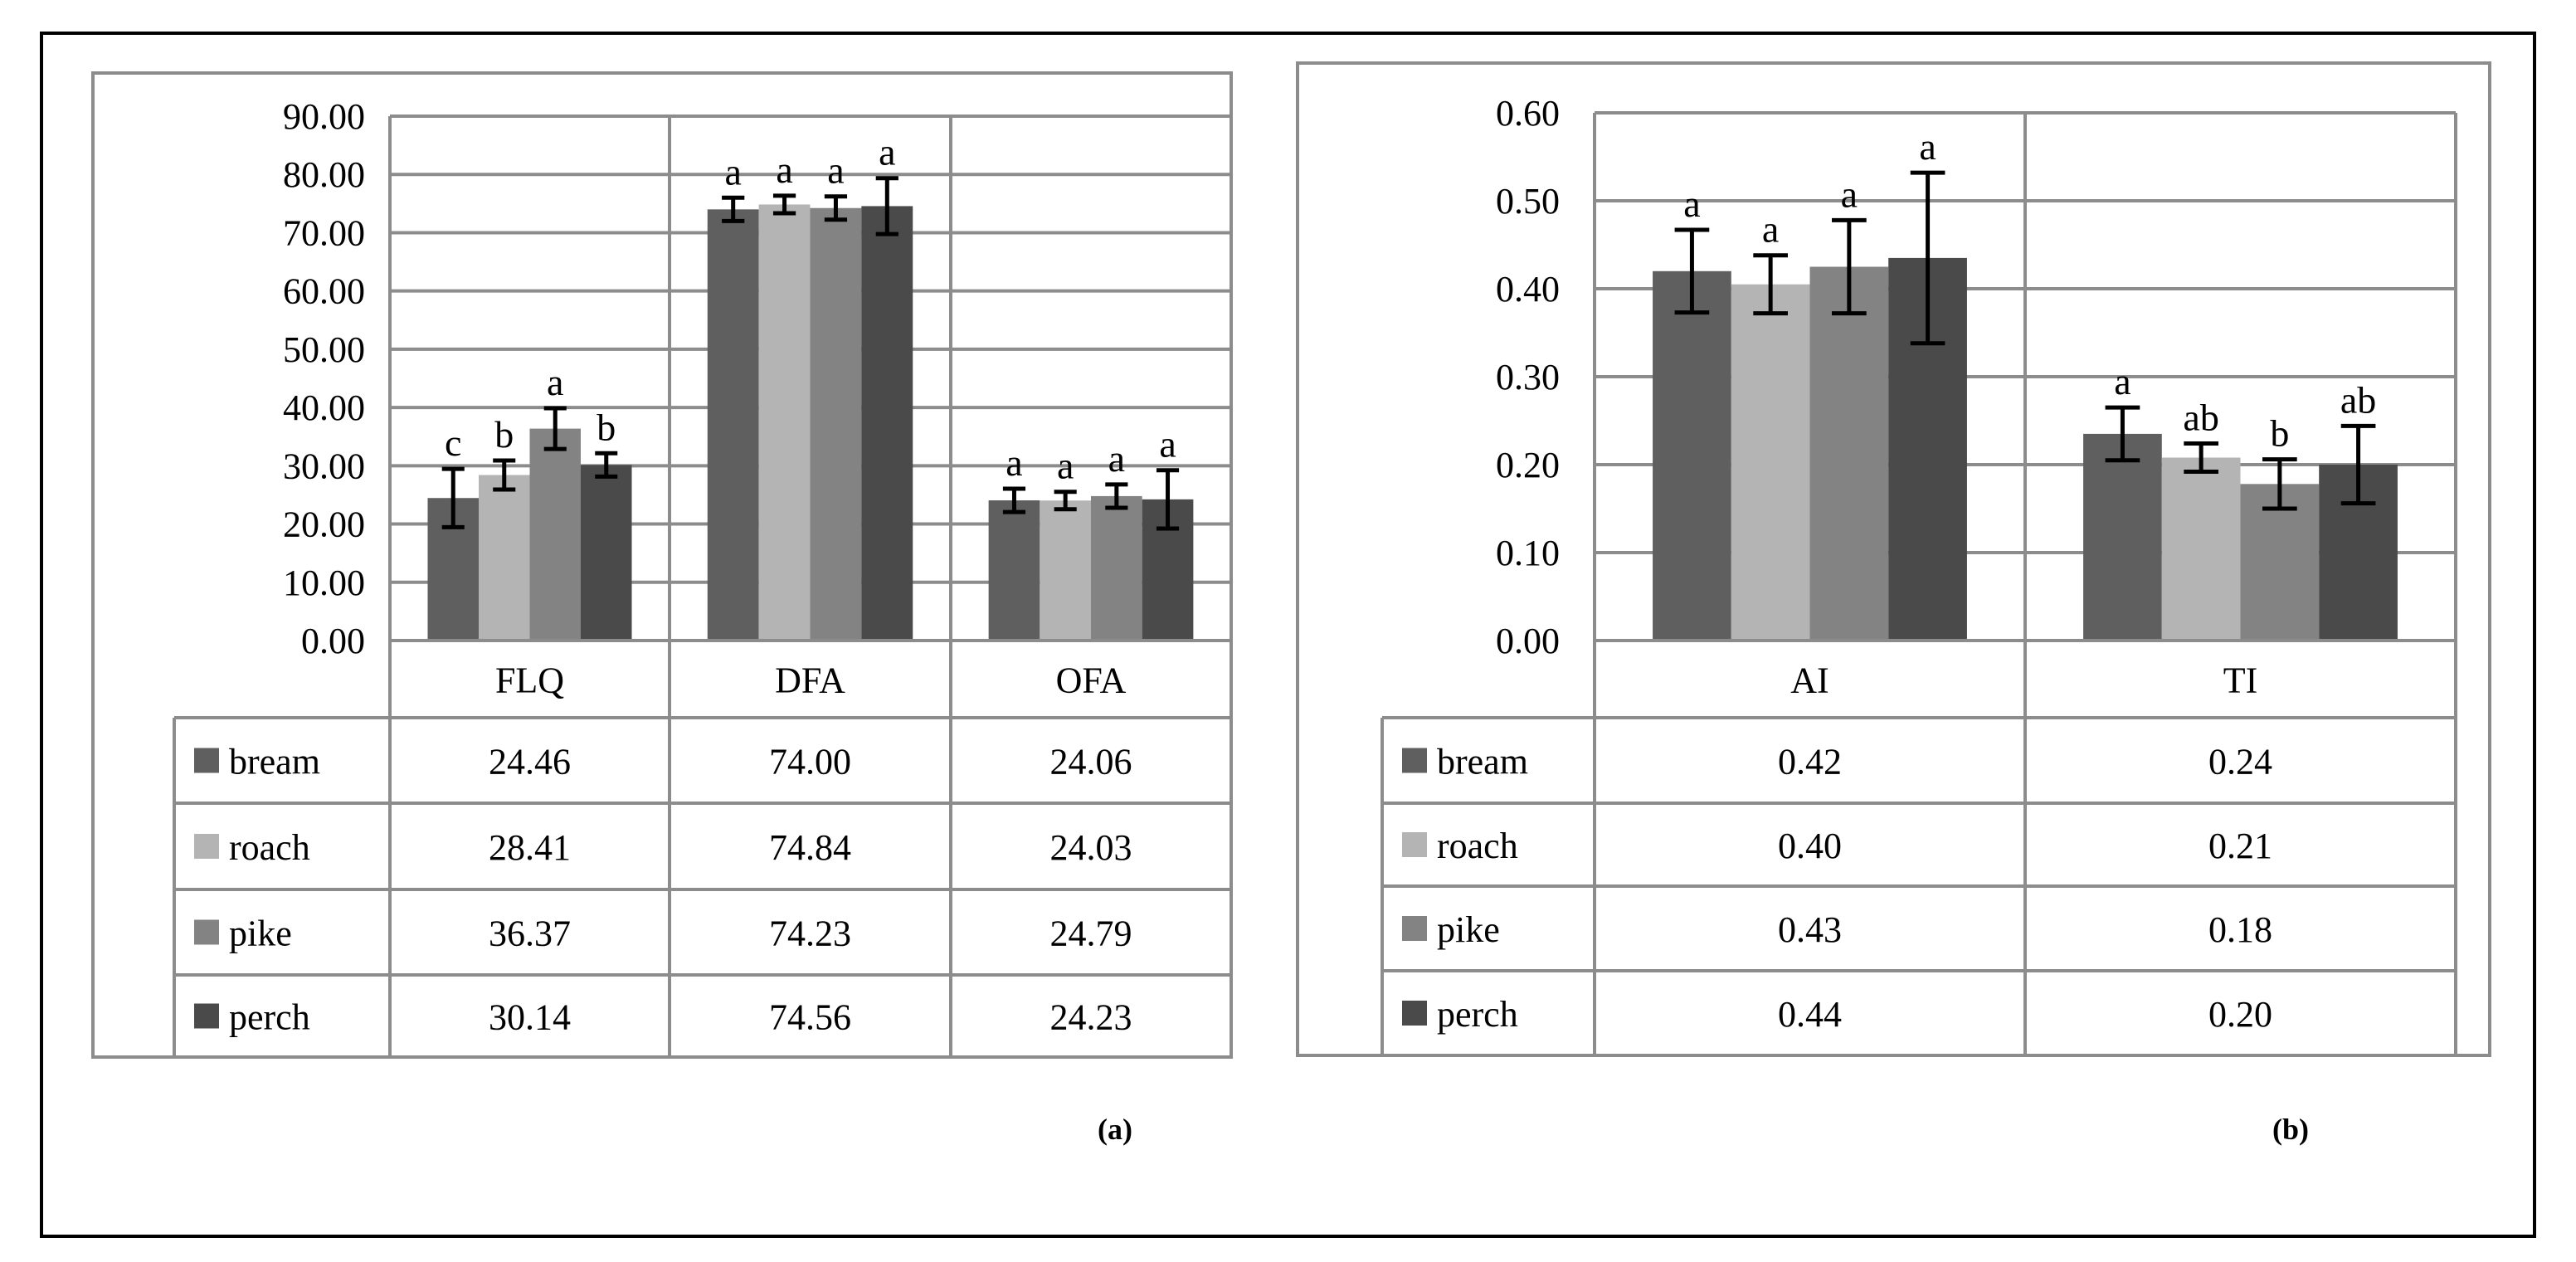  I want to click on bar-pike-ofa, so click(1116, 568).